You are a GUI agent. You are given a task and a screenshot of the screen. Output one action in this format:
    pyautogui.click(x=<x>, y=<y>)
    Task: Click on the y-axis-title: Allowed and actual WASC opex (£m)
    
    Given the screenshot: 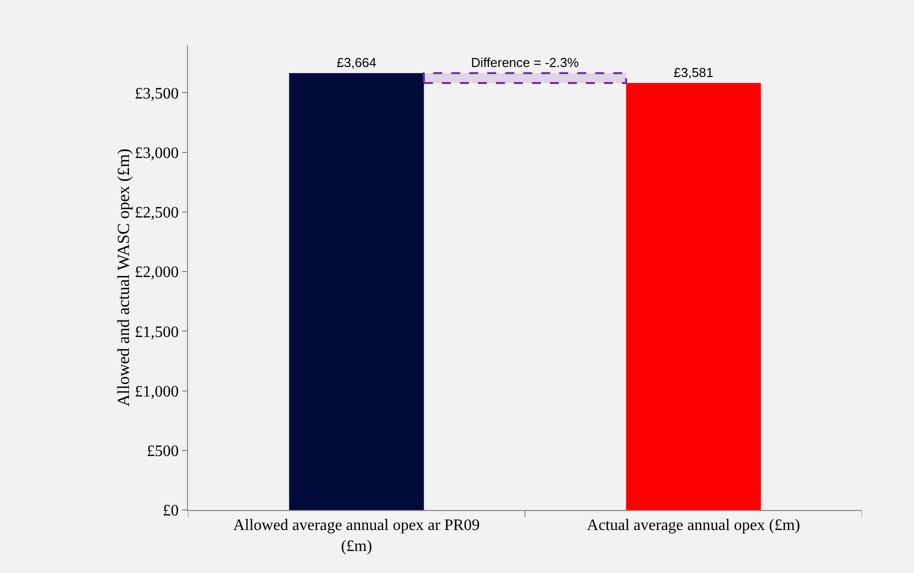 What is the action you would take?
    pyautogui.click(x=123, y=277)
    